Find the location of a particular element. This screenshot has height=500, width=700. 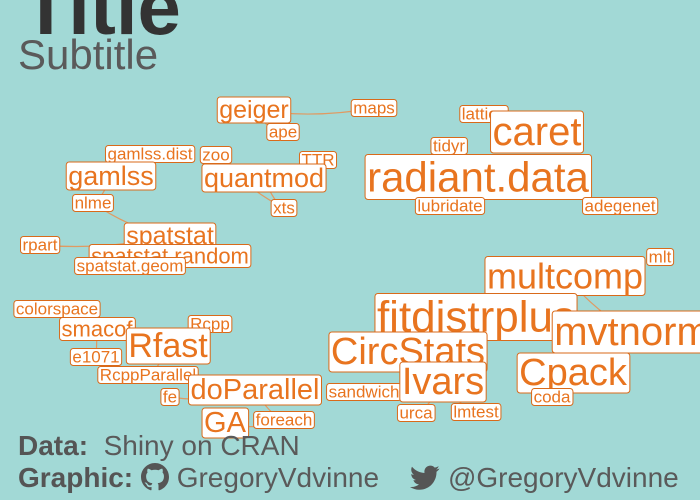

node-label: Ivars is located at coordinates (443, 382).